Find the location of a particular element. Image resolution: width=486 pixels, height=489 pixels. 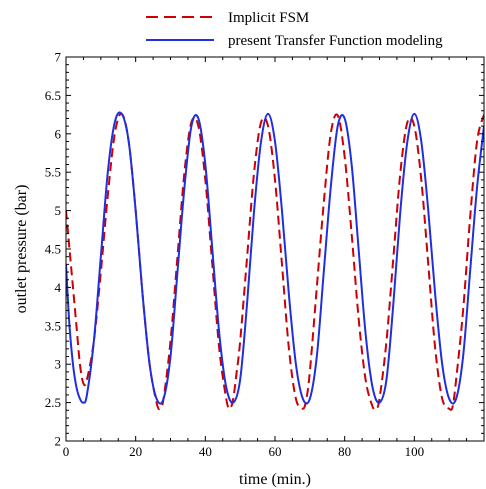

x-axis-title: time (min.) is located at coordinates (275, 479).